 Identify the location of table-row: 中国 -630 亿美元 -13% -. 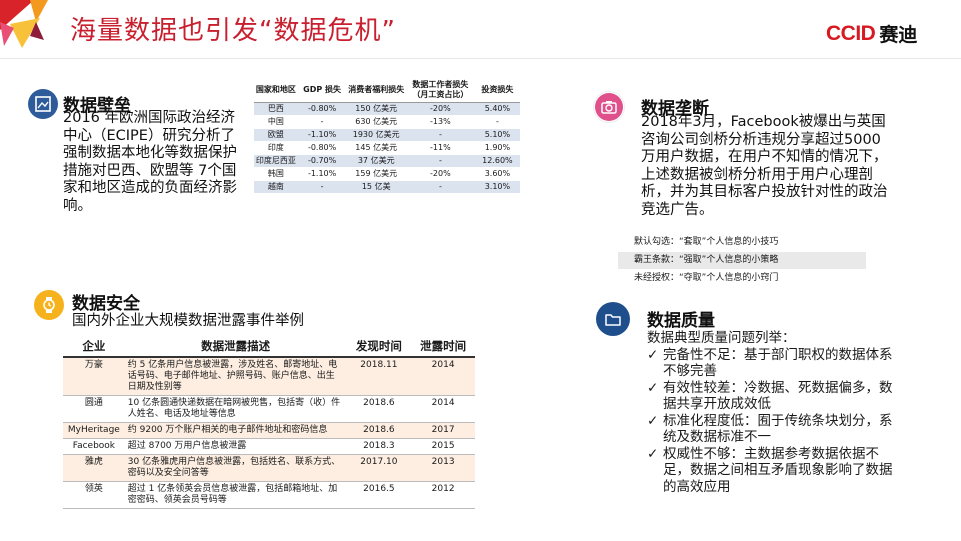
(387, 122).